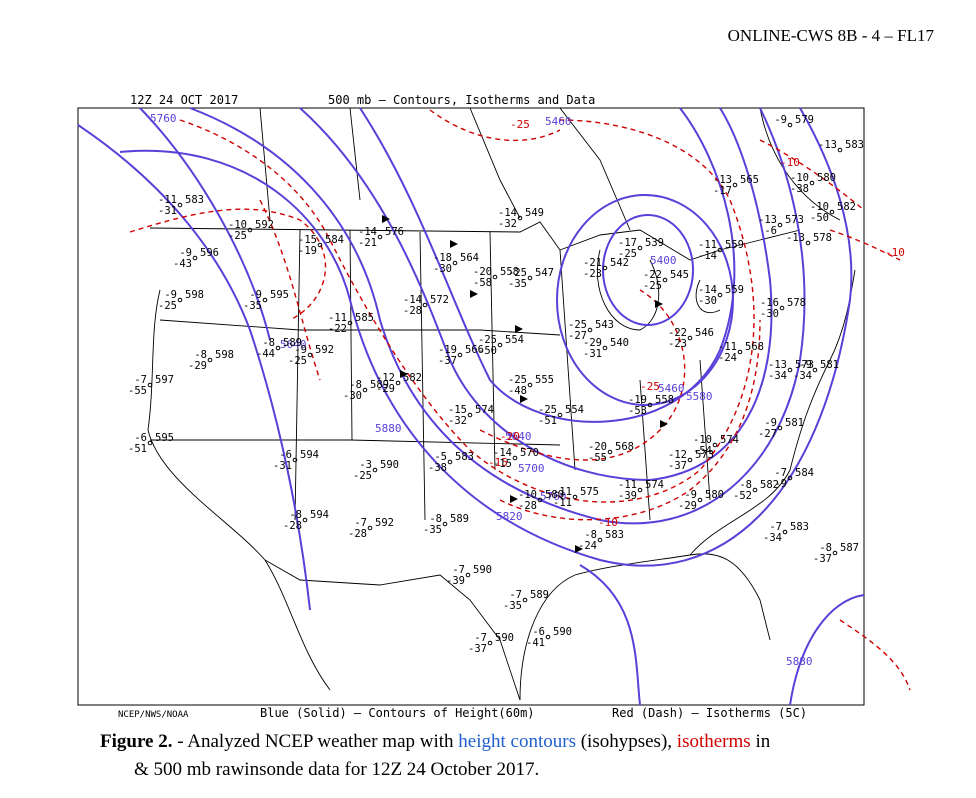  Describe the element at coordinates (742, 496) in the screenshot. I see `station-dewpoint: -52` at that location.